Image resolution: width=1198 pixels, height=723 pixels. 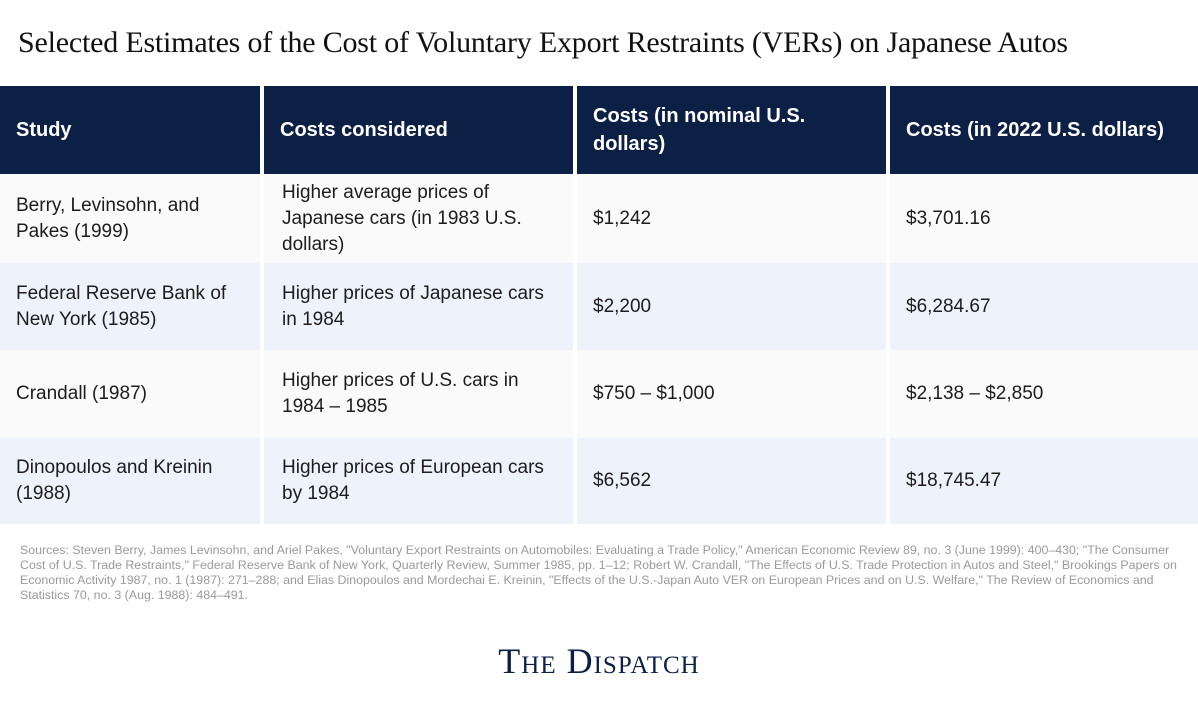 I want to click on column-header-costs-considered: Costs considered, so click(x=419, y=130).